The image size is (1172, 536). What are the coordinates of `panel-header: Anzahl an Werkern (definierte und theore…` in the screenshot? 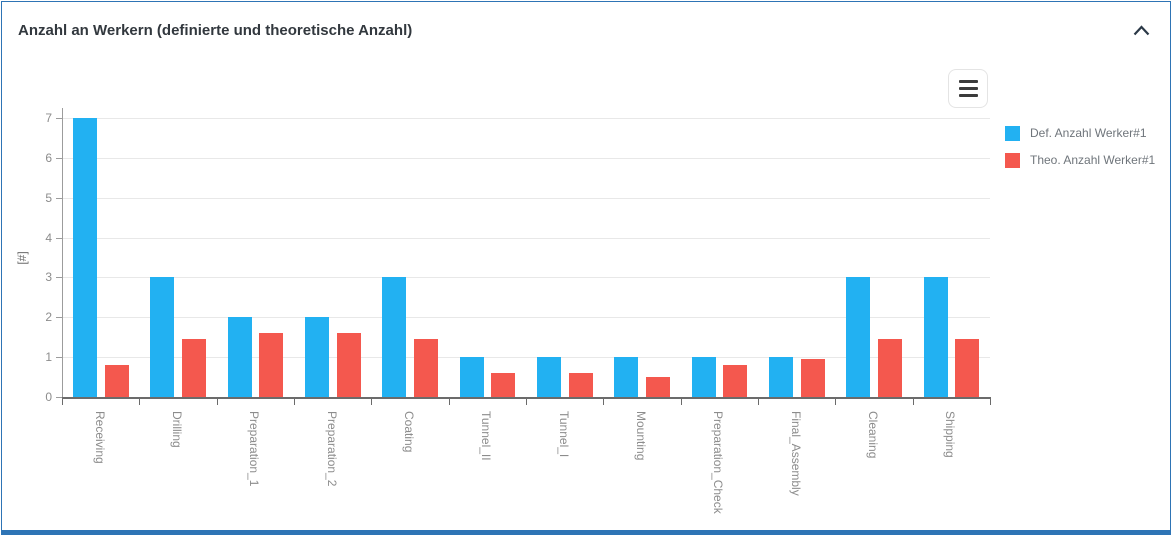 It's located at (586, 30).